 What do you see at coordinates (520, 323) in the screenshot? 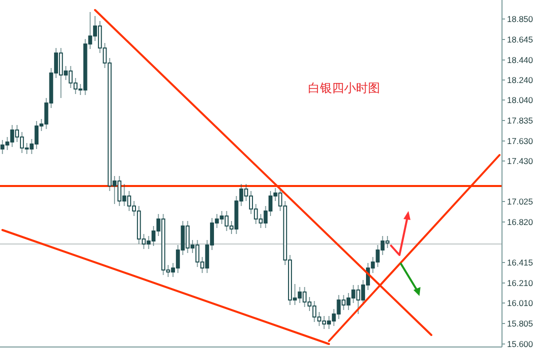
I see `y-tick-label: 15.805` at bounding box center [520, 323].